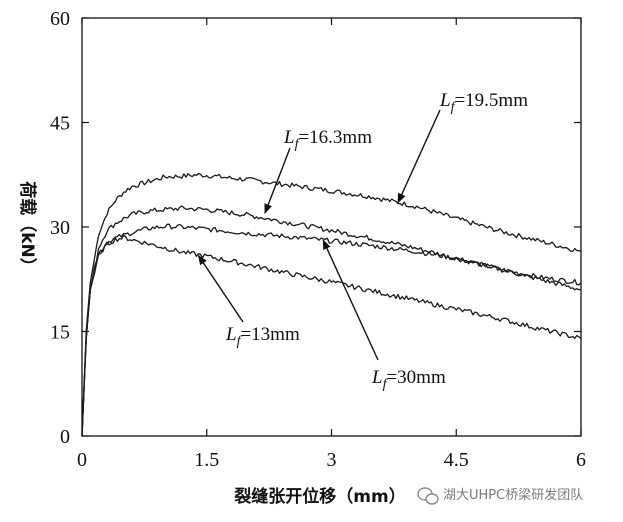 The image size is (623, 522). I want to click on x-tick-label: 4.5, so click(456, 460).